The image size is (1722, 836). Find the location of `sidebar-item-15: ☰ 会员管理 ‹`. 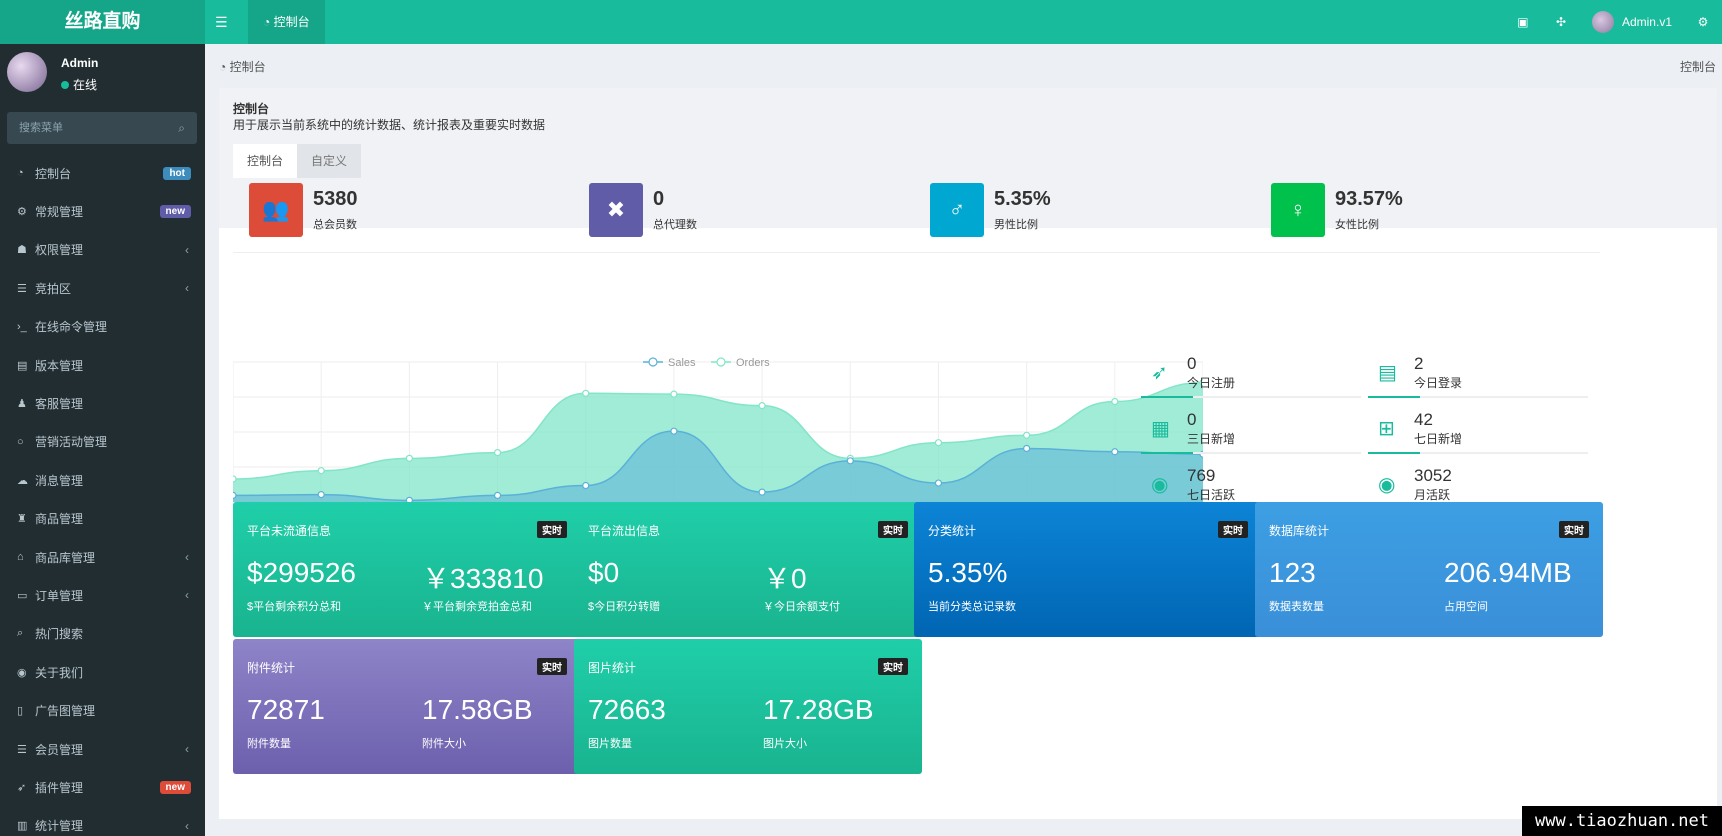

sidebar-item-15: ☰ 会员管理 ‹ is located at coordinates (102, 749).